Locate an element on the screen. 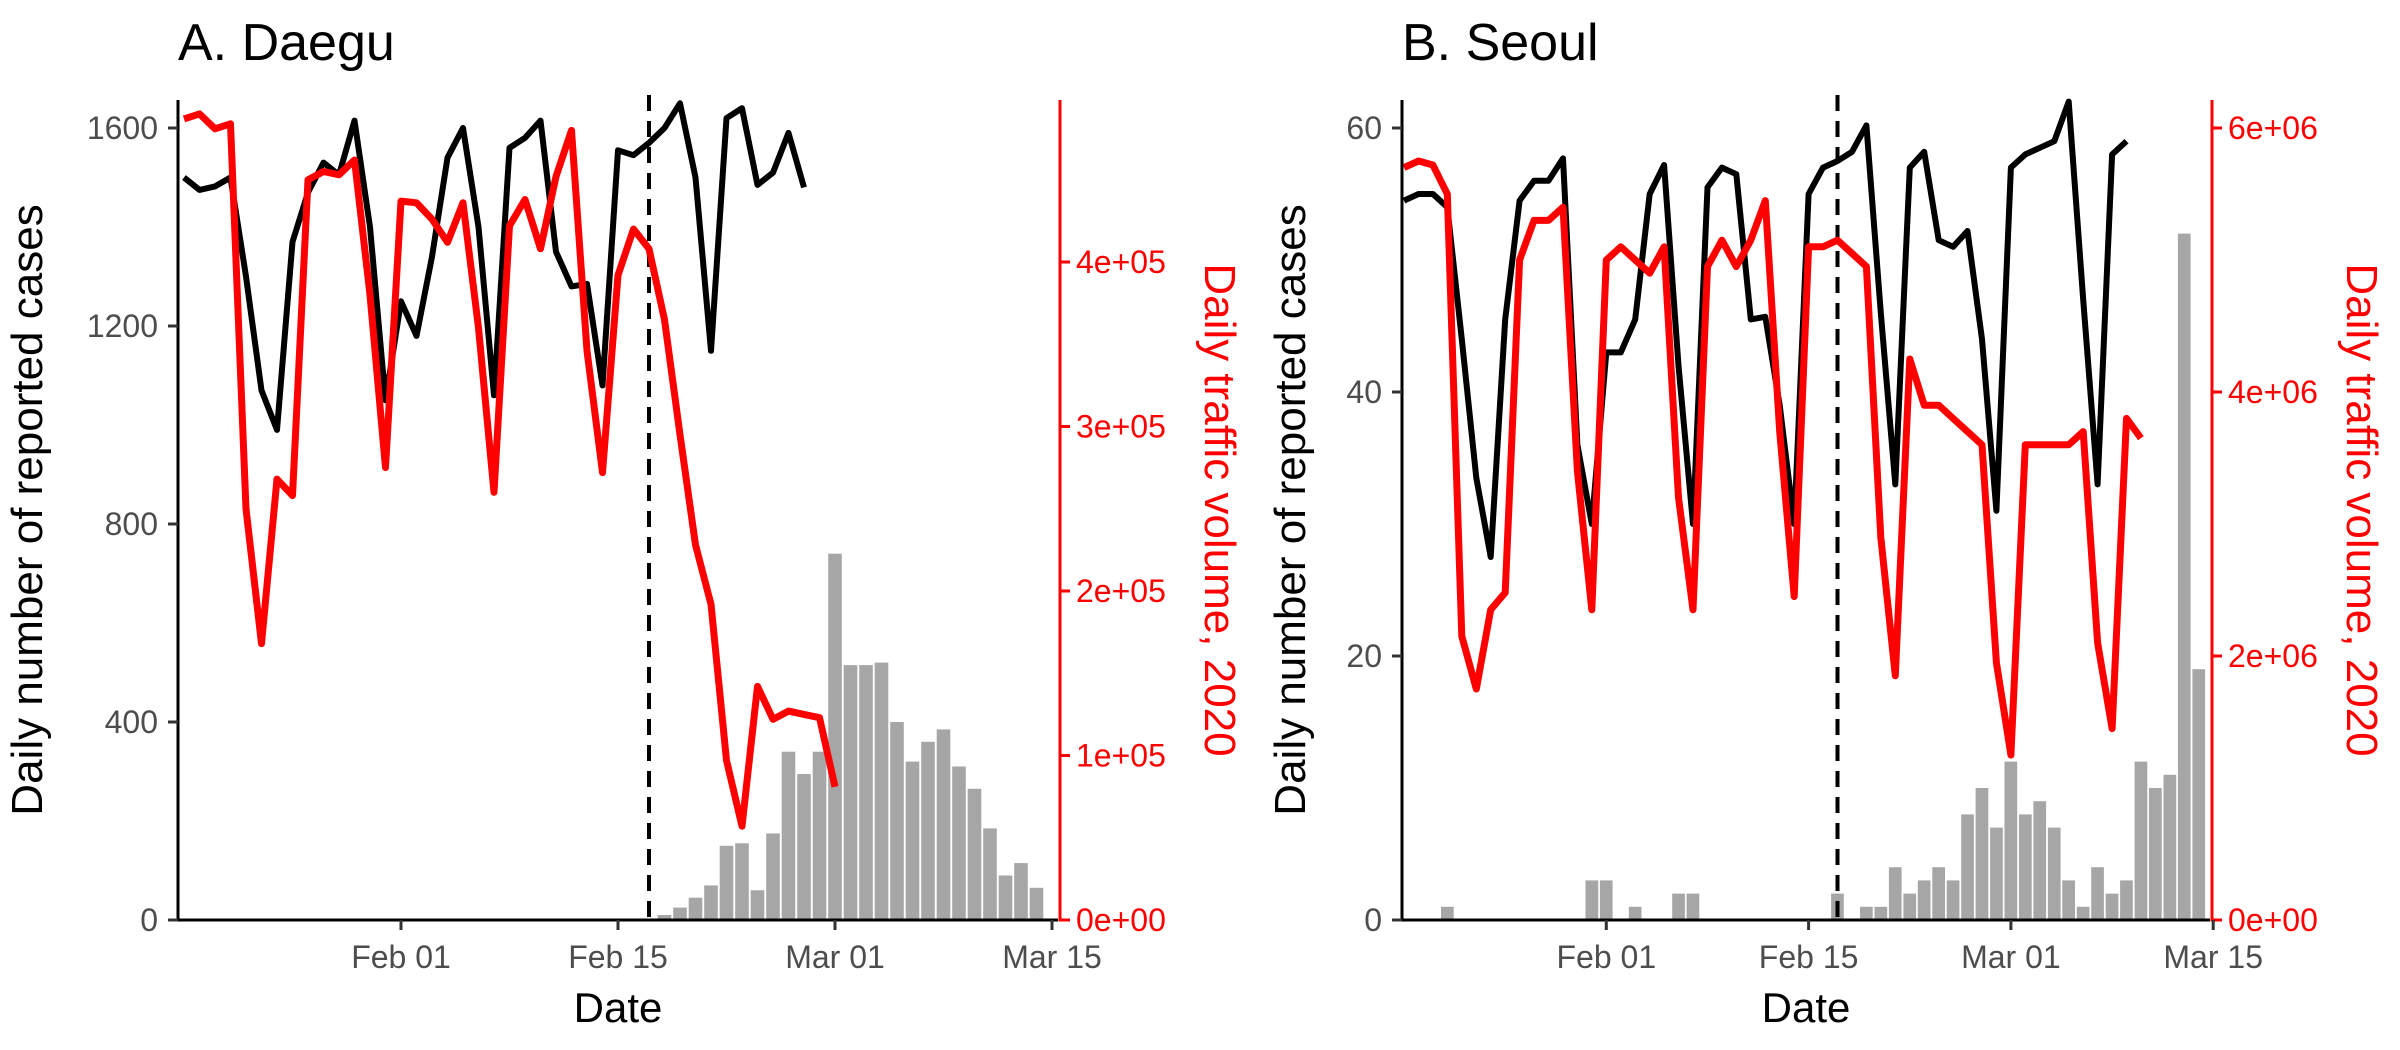 Image resolution: width=2400 pixels, height=1050 pixels. right-tick-label: 6e+06 is located at coordinates (2273, 128).